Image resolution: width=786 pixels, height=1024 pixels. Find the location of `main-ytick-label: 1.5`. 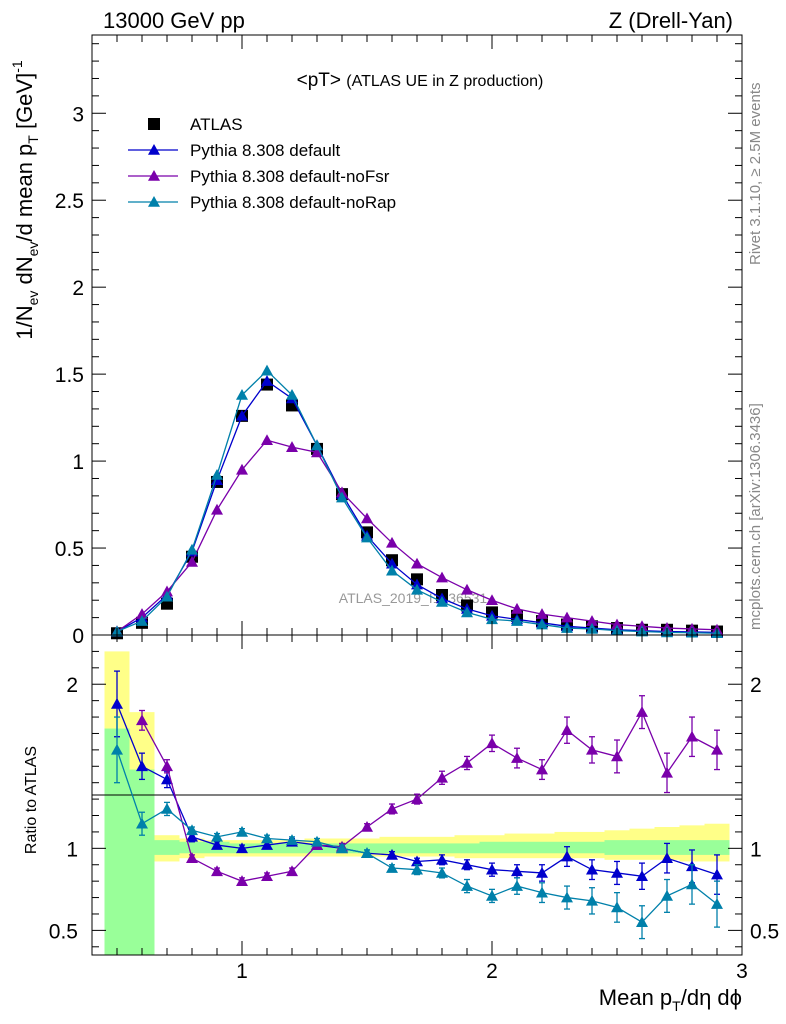

main-ytick-label: 1.5 is located at coordinates (69, 375).